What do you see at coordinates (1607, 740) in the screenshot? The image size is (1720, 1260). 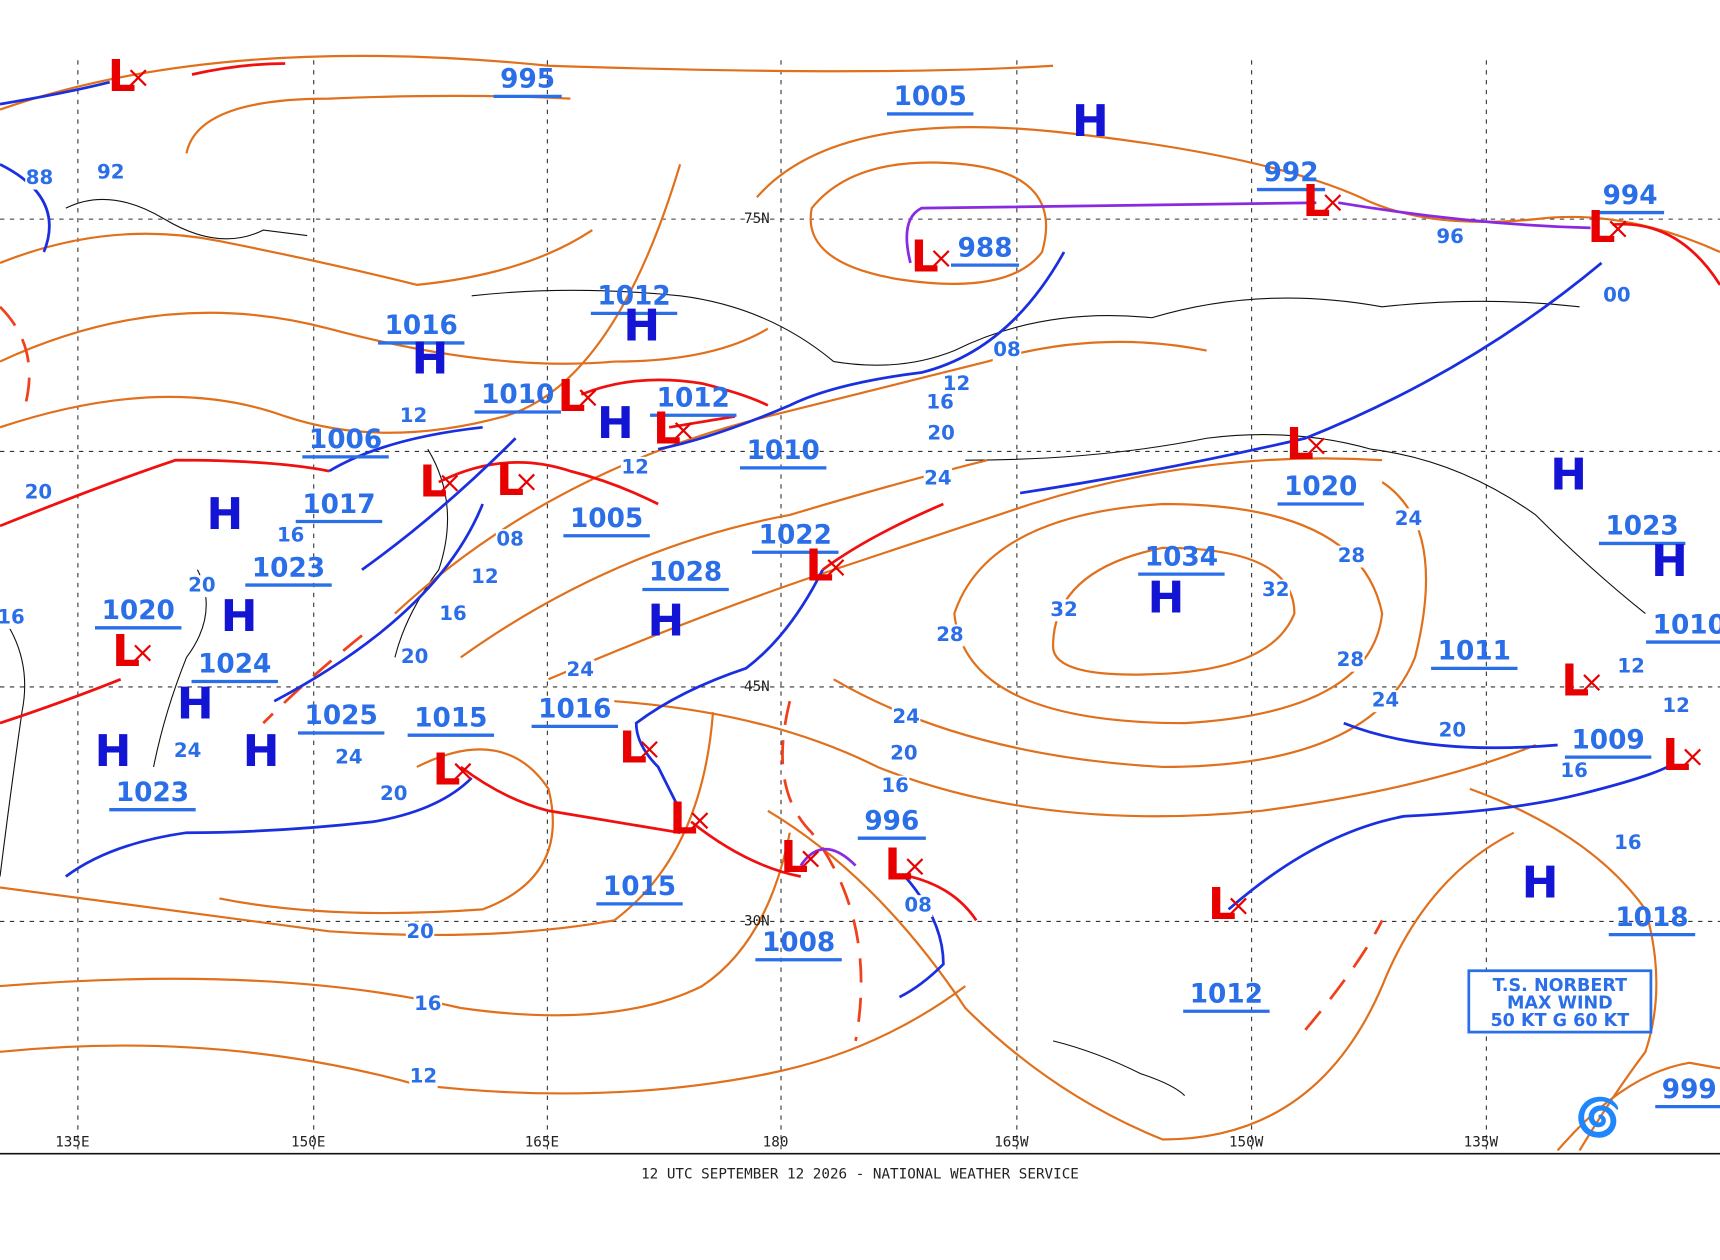 I see `pressure-label: 1009` at bounding box center [1607, 740].